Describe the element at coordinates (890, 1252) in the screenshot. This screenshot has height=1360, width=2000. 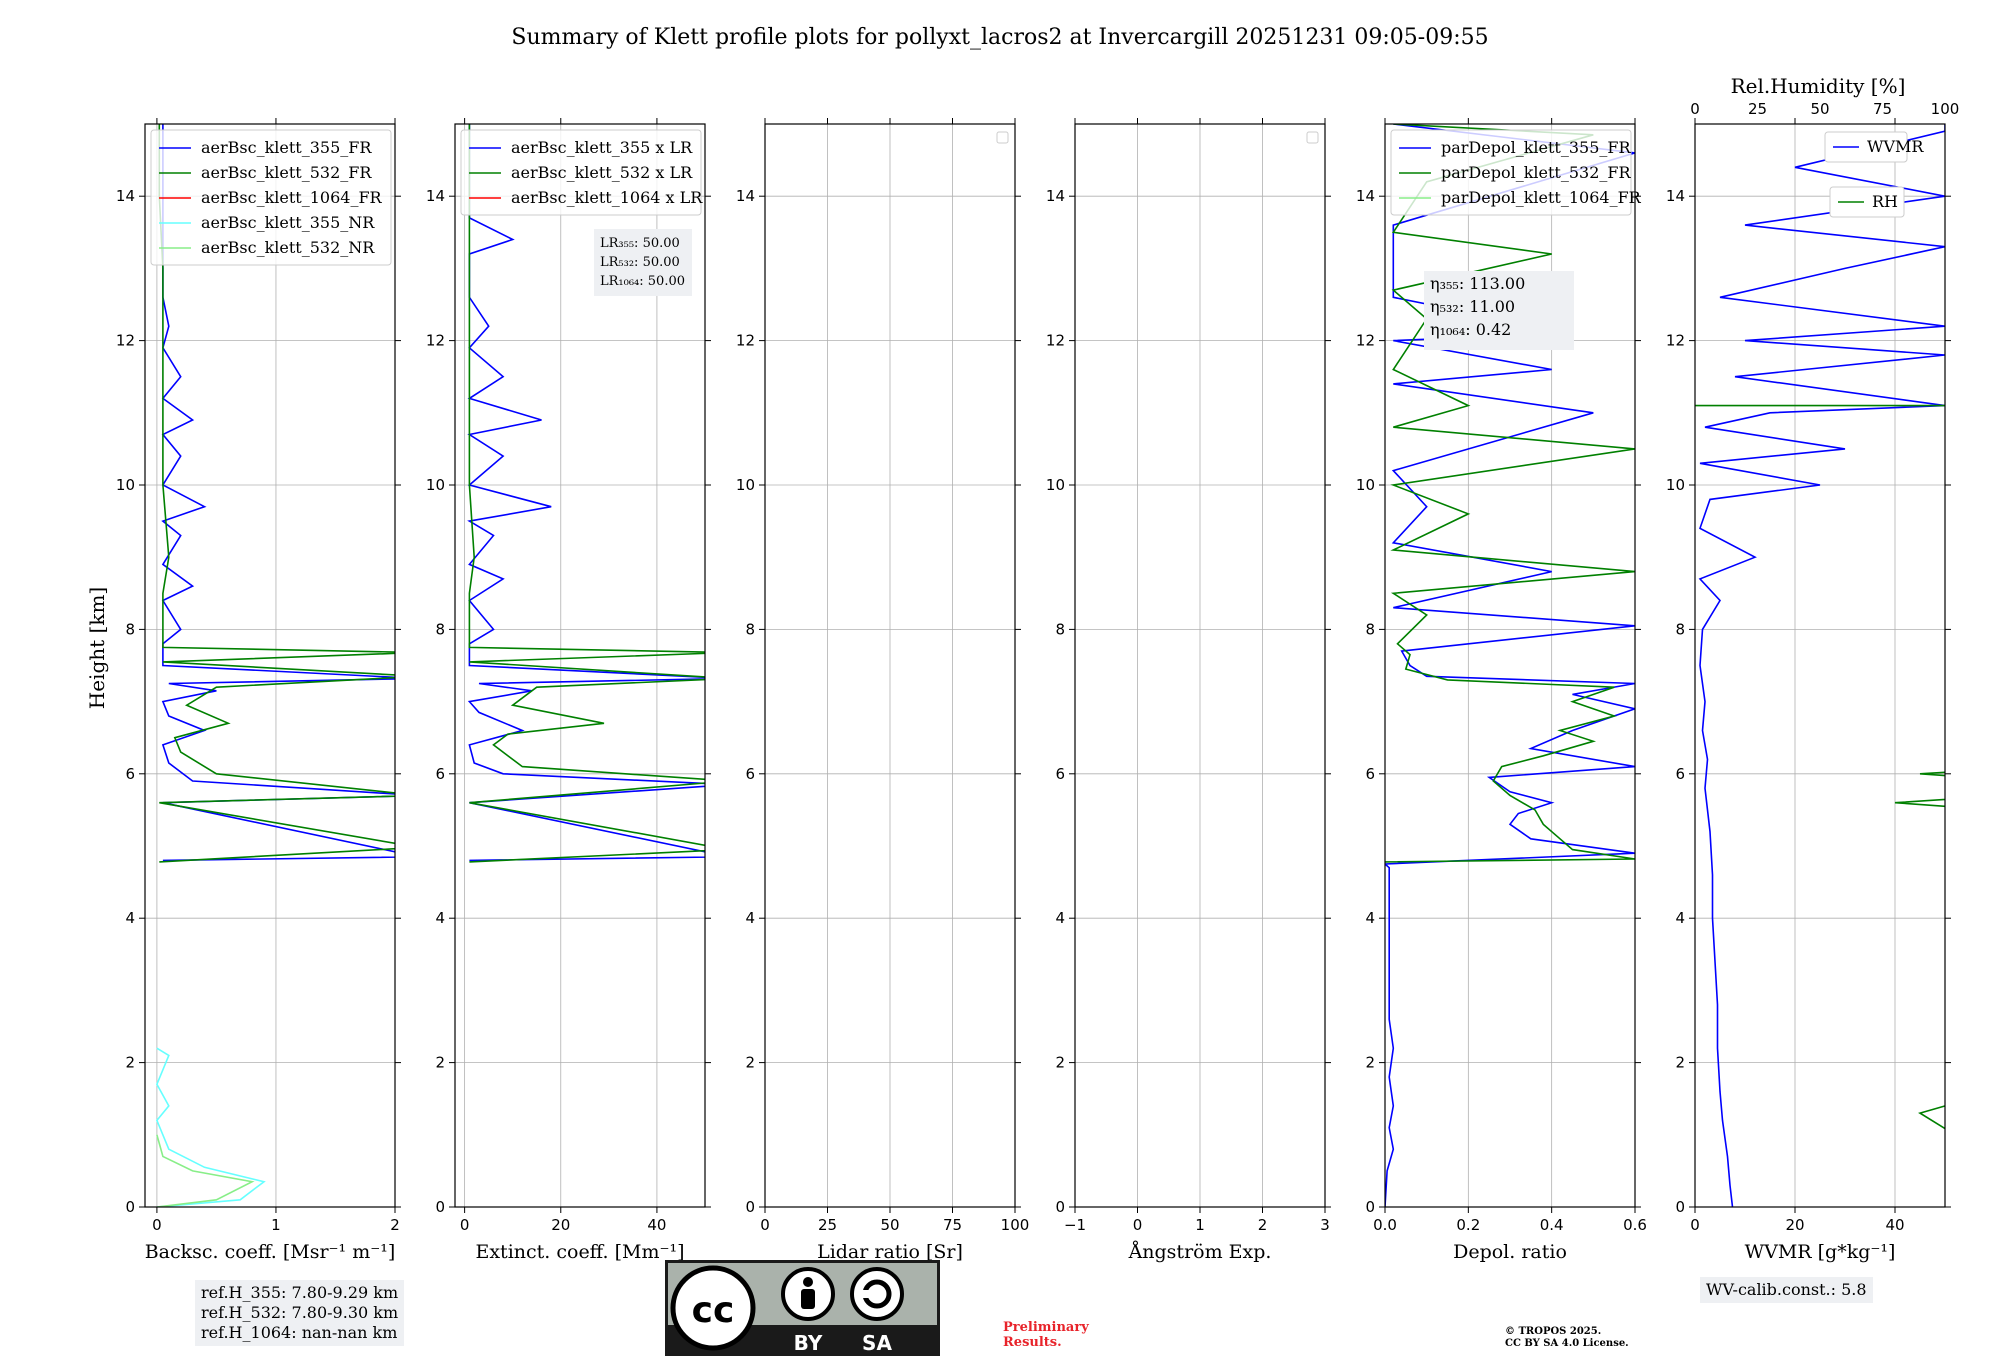
I see `x-axis-label: Lidar ratio [Sr]` at that location.